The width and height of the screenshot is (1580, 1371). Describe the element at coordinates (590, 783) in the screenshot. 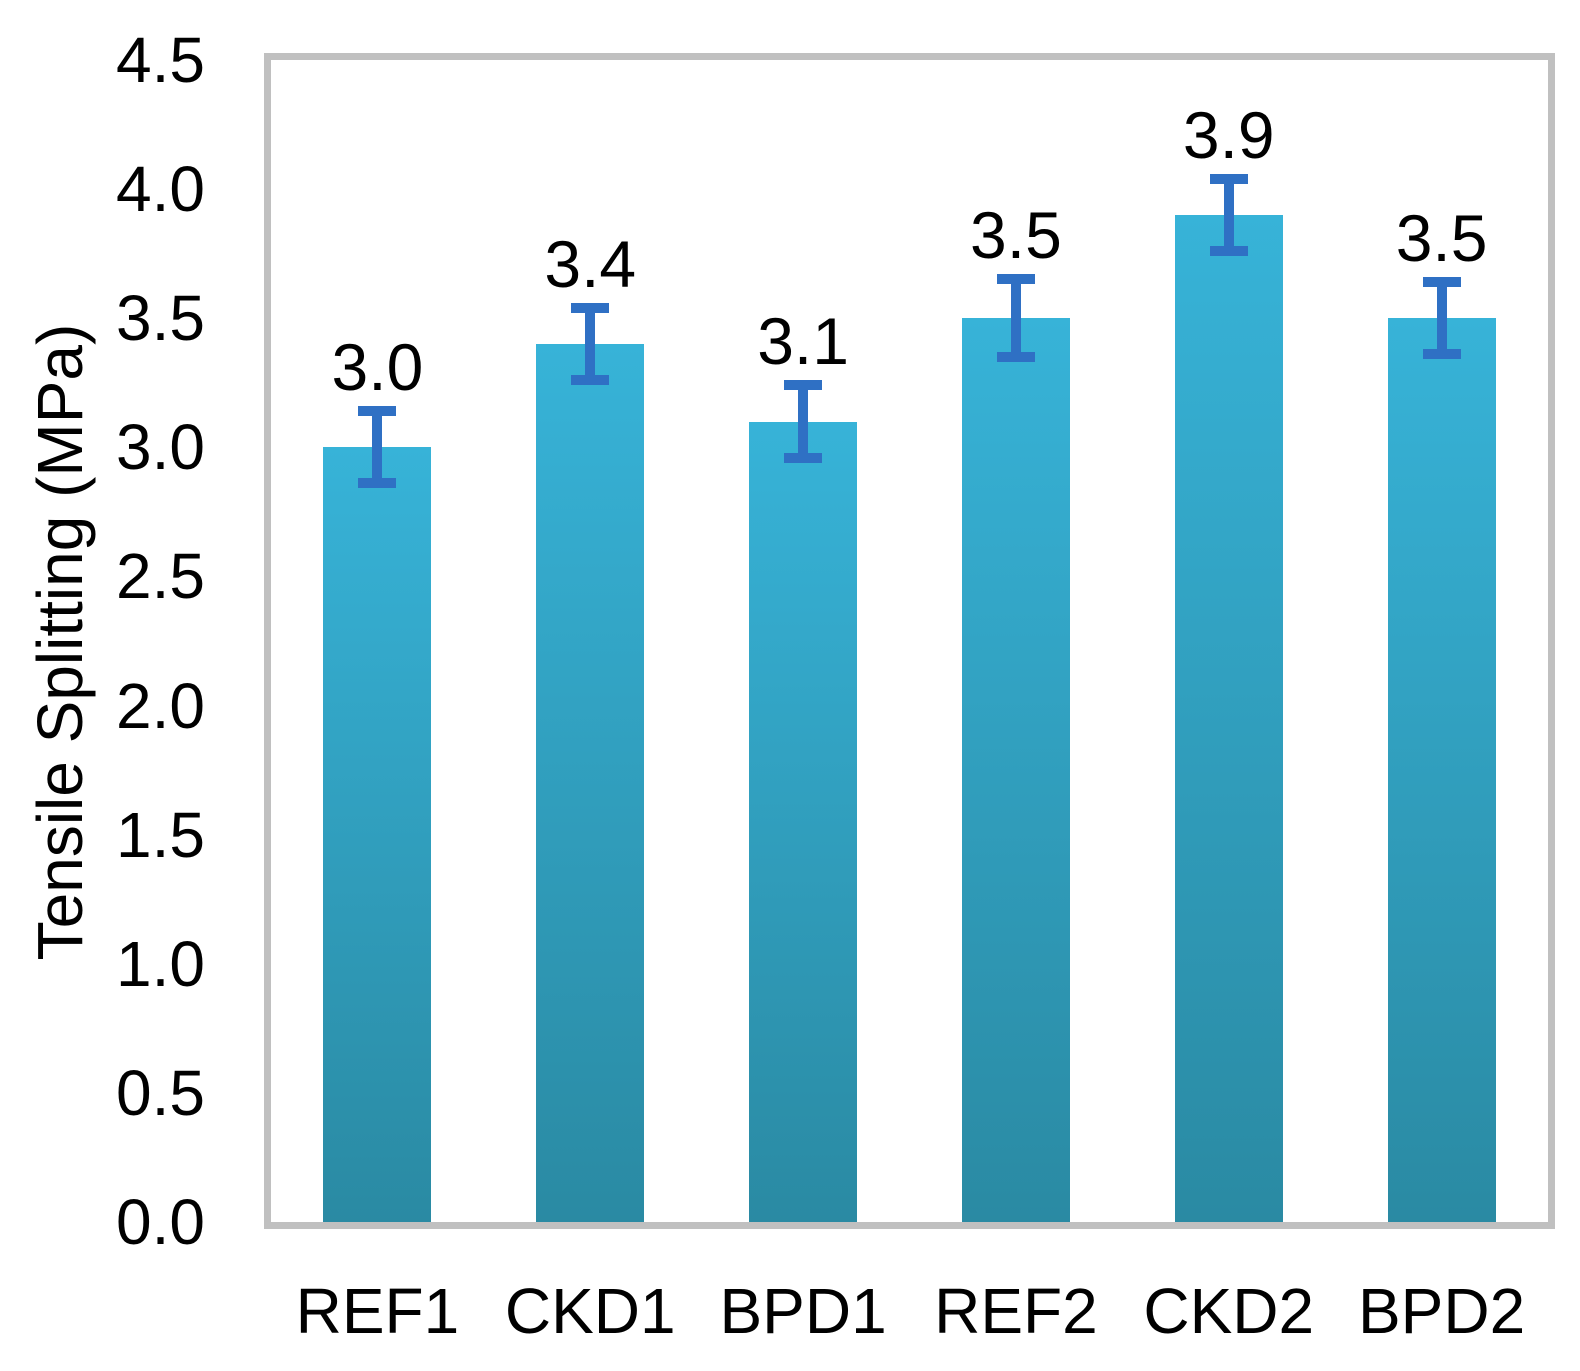

I see `bar-CKD1` at that location.